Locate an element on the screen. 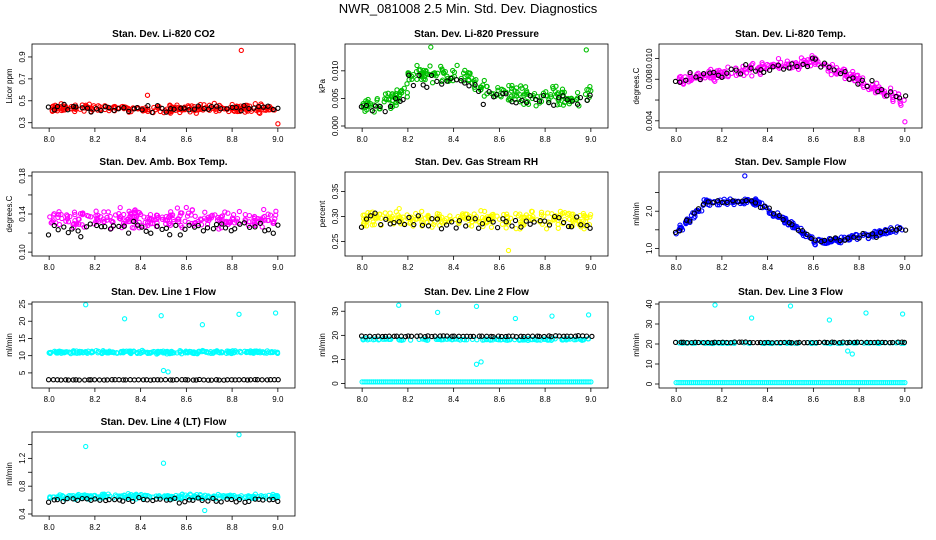 This screenshot has width=936, height=540. x-tick-label: 8.4 is located at coordinates (768, 139).